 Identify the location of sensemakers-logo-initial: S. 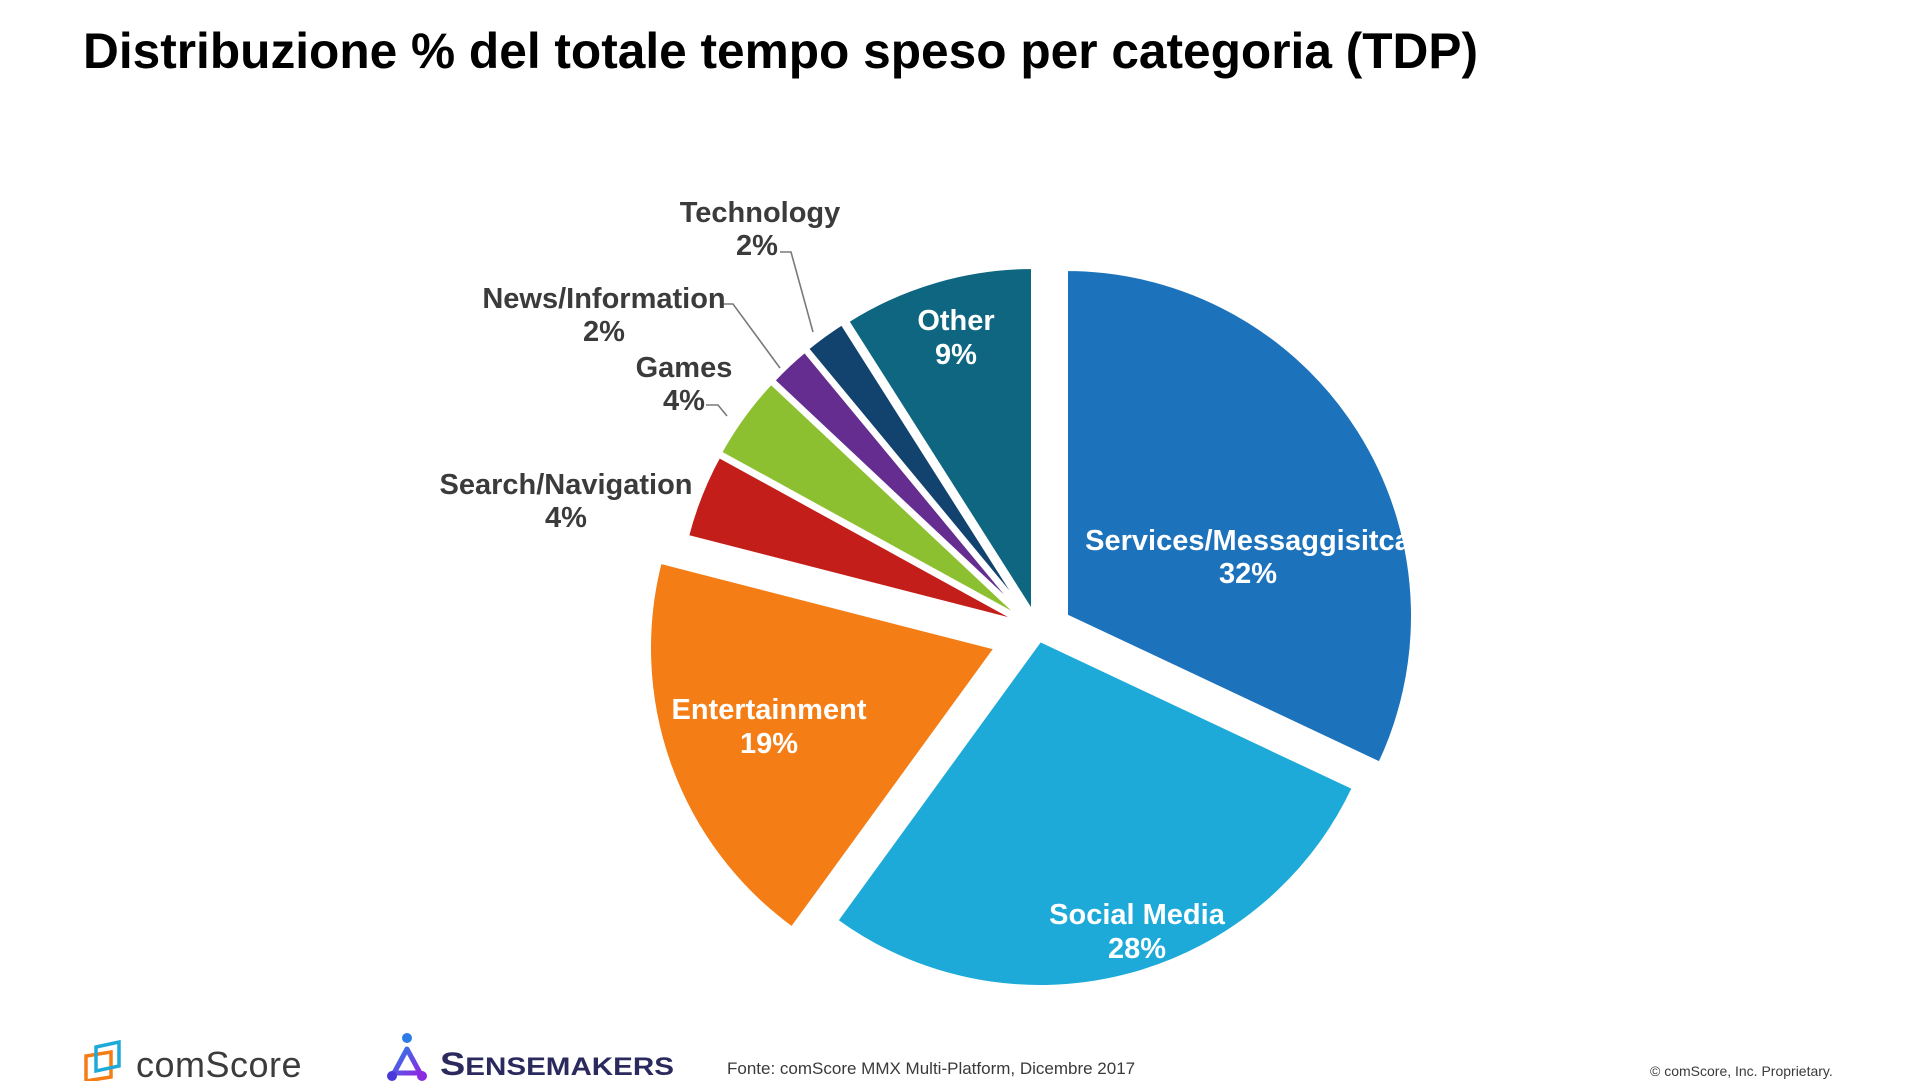
(452, 1063).